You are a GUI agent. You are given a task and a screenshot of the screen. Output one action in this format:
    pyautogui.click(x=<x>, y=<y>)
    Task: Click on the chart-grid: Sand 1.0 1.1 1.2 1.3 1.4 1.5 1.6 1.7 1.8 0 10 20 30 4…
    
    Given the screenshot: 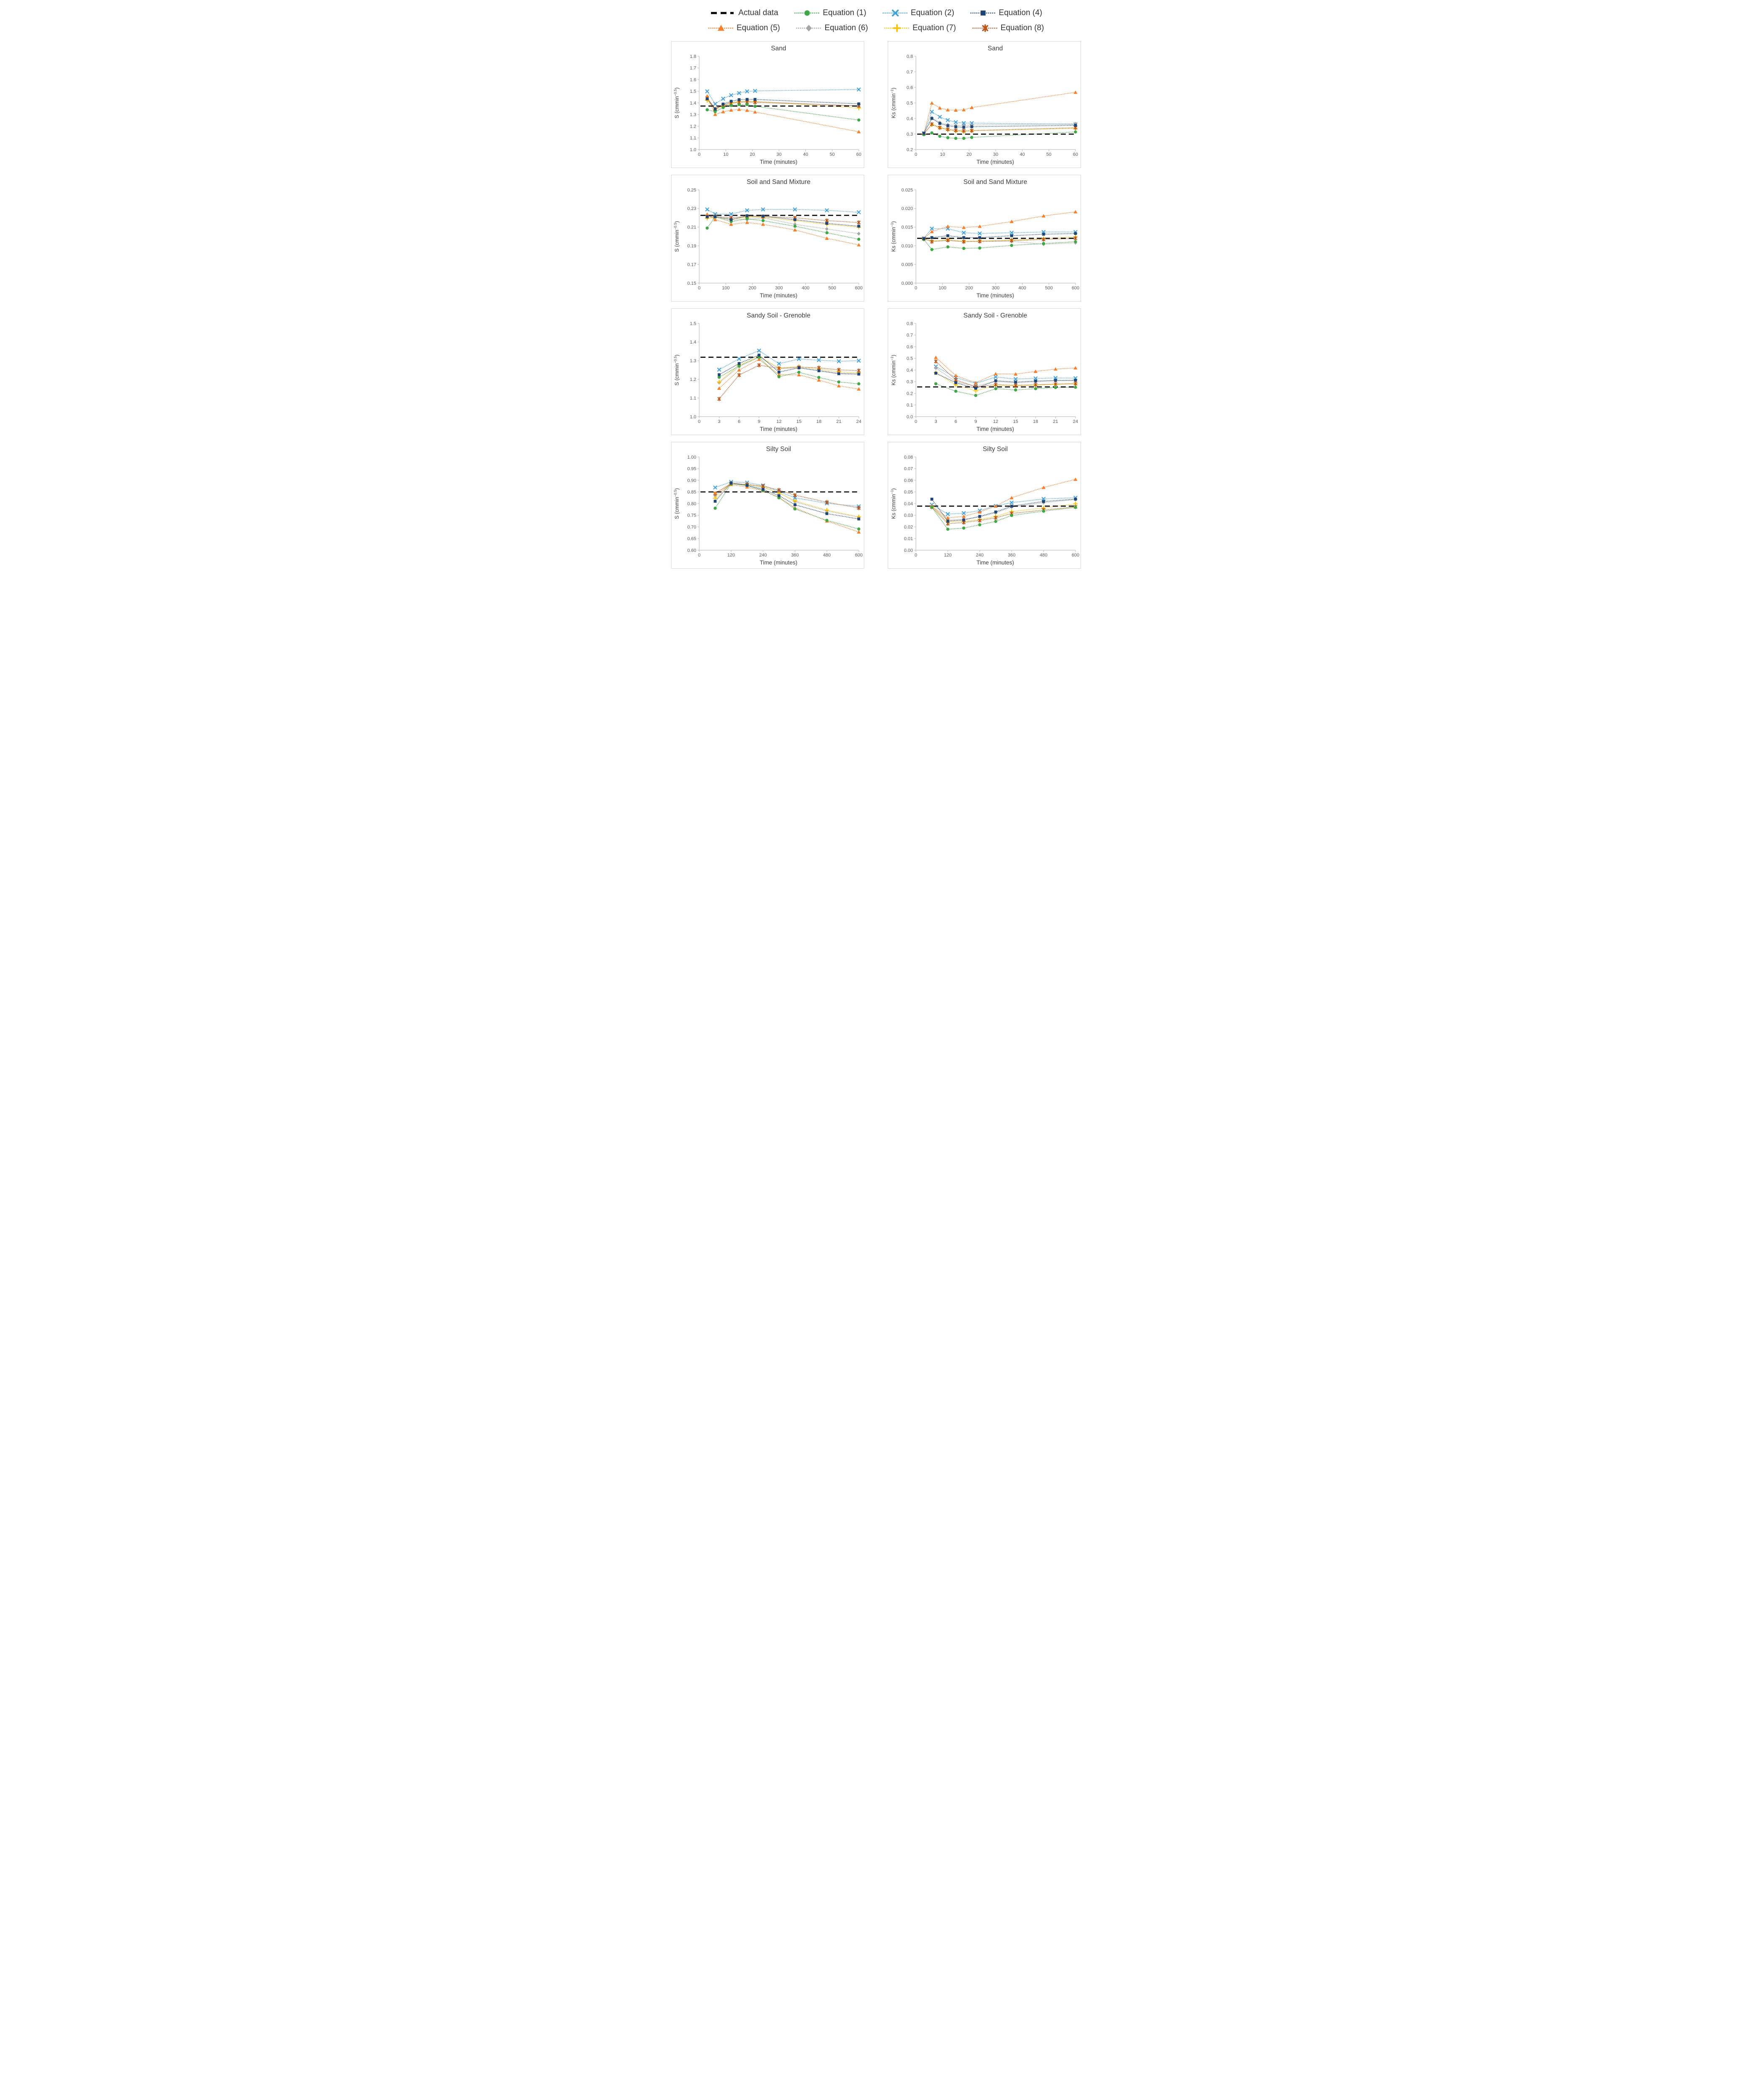 What is the action you would take?
    pyautogui.click(x=876, y=305)
    